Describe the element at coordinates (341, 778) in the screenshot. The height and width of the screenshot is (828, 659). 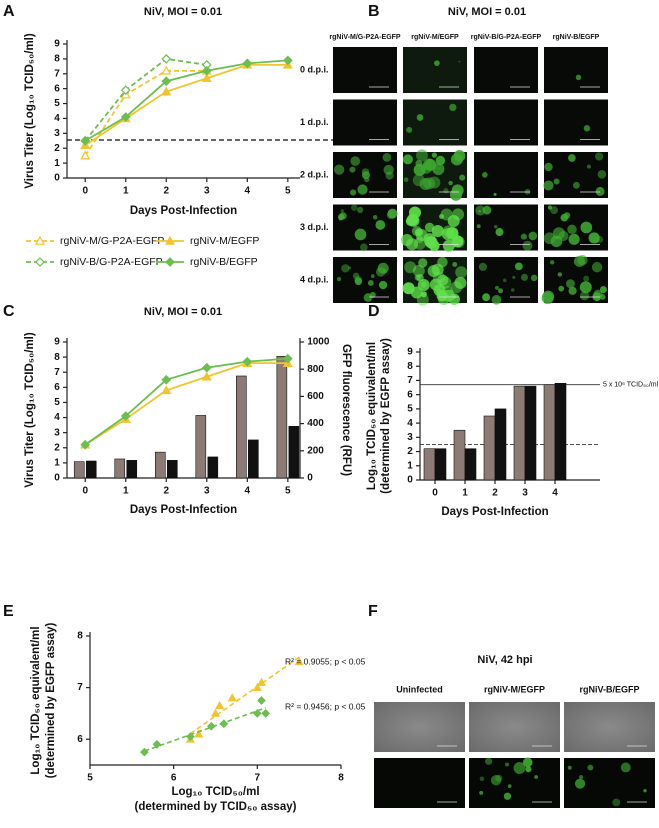
I see `x-tick-label: 8` at that location.